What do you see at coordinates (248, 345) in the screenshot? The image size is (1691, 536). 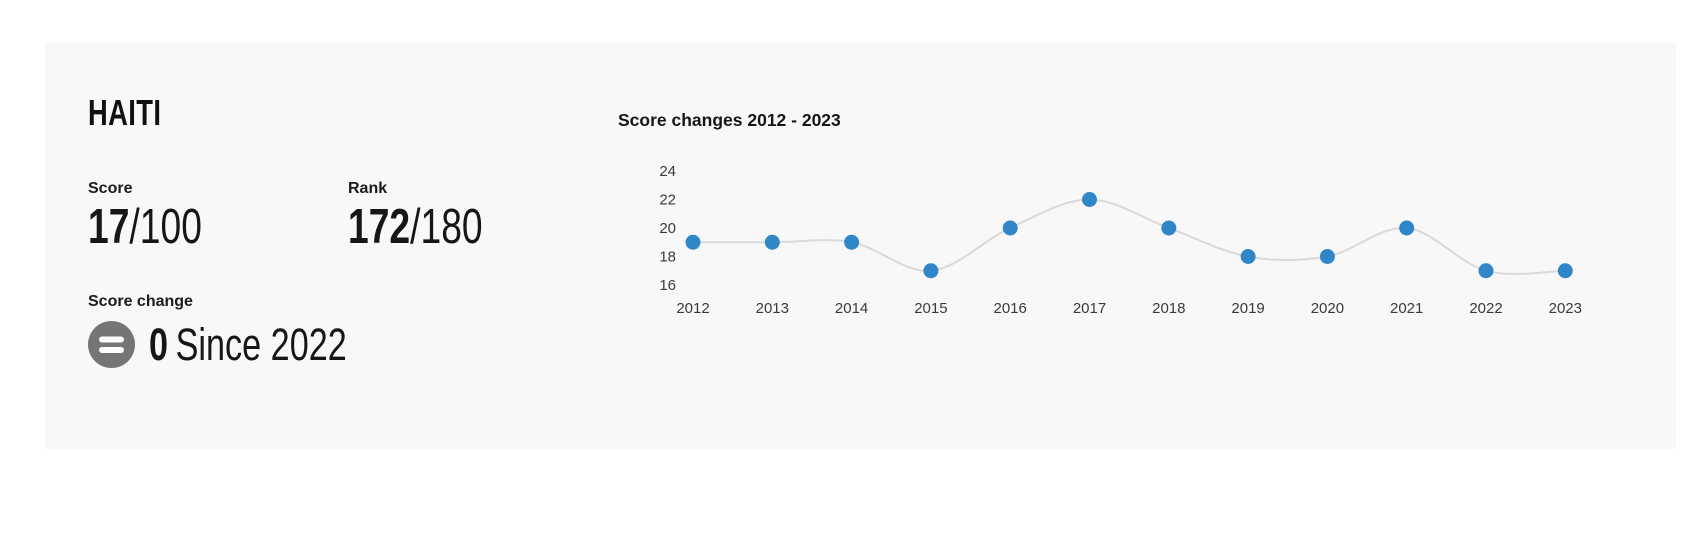 I see `score-change-value: 0 Since 2022` at bounding box center [248, 345].